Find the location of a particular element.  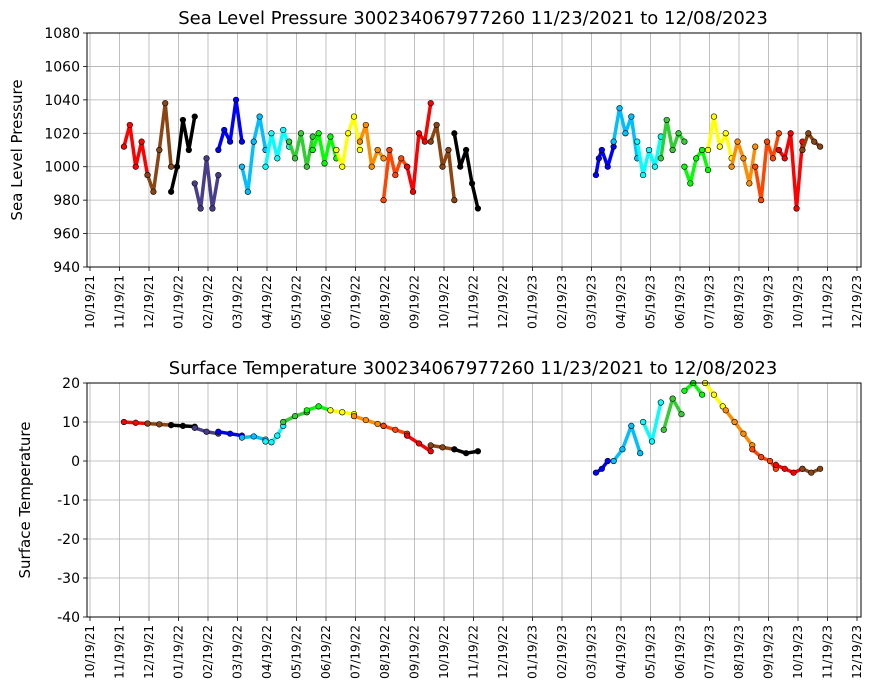

x-tick-label: 07/19/23 is located at coordinates (710, 652).